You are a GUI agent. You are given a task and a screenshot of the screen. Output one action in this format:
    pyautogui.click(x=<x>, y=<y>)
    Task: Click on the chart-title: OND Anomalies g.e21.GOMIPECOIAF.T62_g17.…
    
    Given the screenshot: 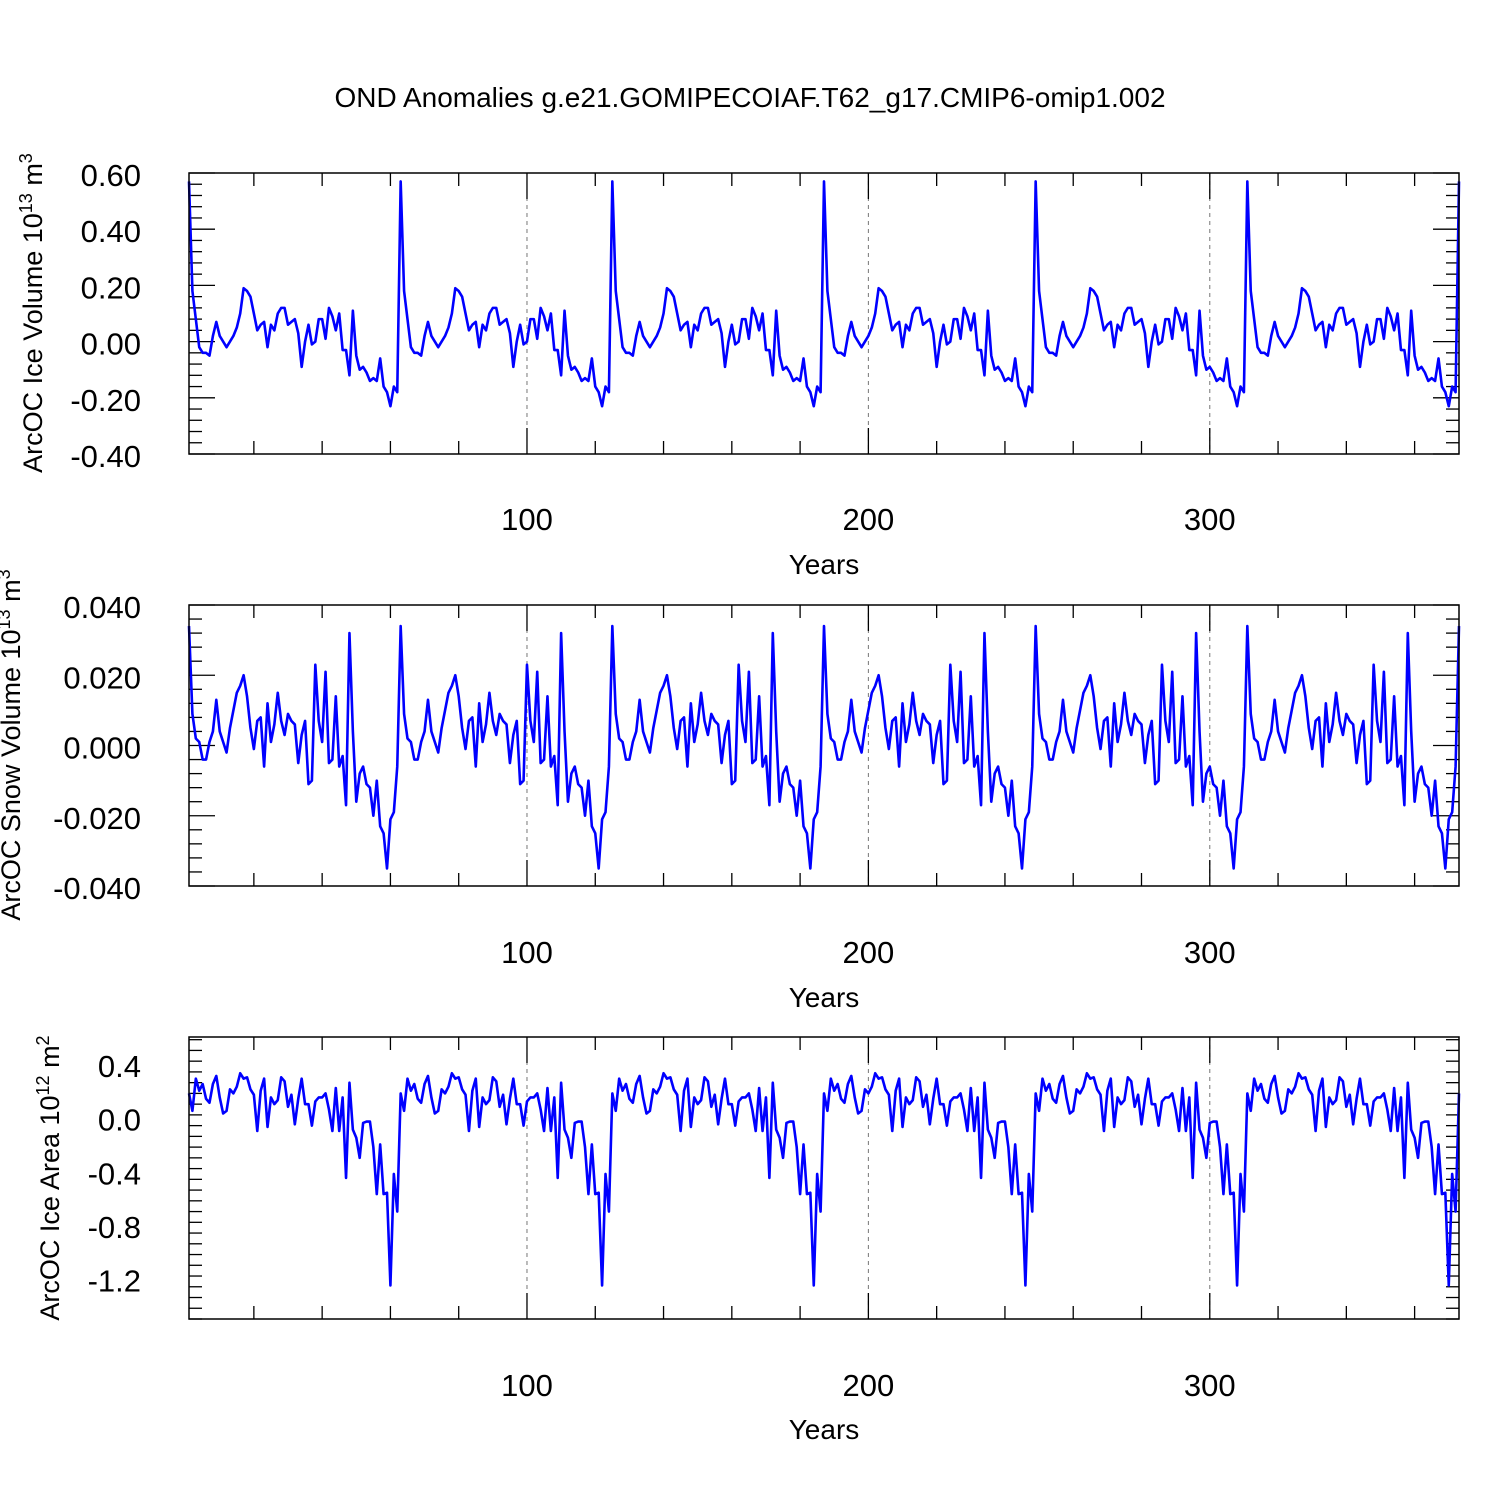 What is the action you would take?
    pyautogui.click(x=749, y=97)
    